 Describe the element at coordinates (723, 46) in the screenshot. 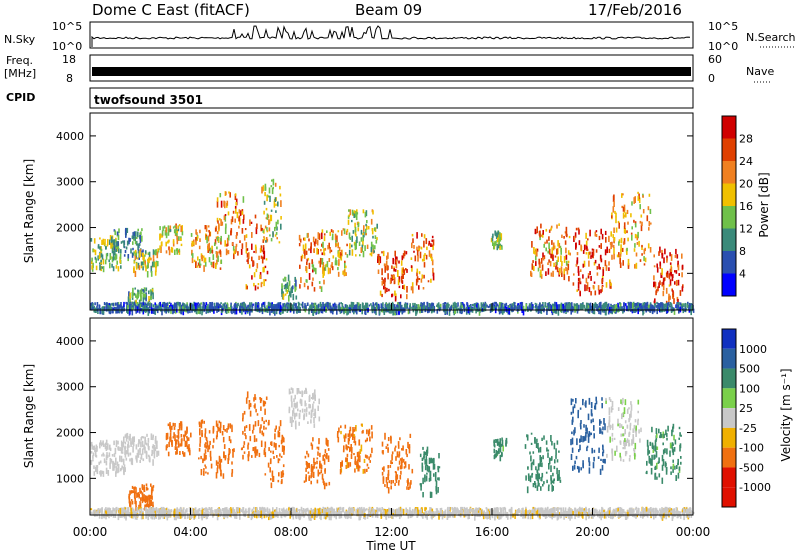

I see `noise-right-tick-low: 10^0` at that location.